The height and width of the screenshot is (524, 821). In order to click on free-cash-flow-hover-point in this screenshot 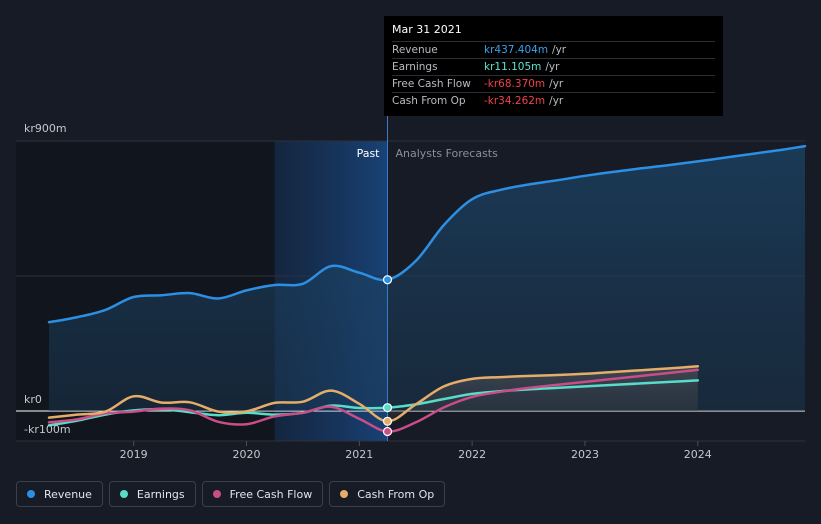, I will do `click(387, 431)`.